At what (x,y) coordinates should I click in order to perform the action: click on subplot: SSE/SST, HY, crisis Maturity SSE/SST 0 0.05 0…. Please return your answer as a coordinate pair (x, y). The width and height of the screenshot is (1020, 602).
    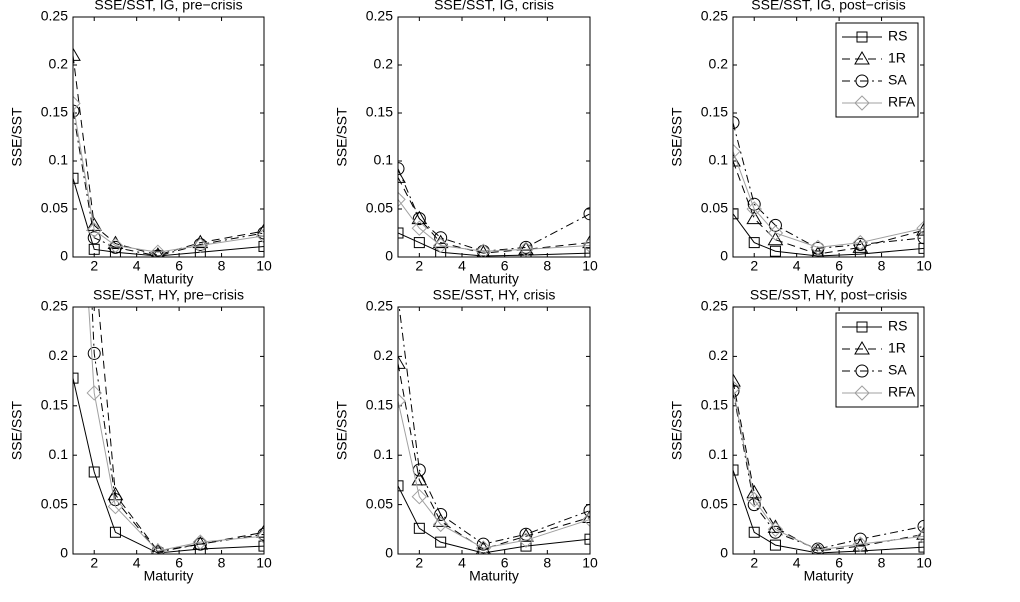
    Looking at the image, I should click on (466, 435).